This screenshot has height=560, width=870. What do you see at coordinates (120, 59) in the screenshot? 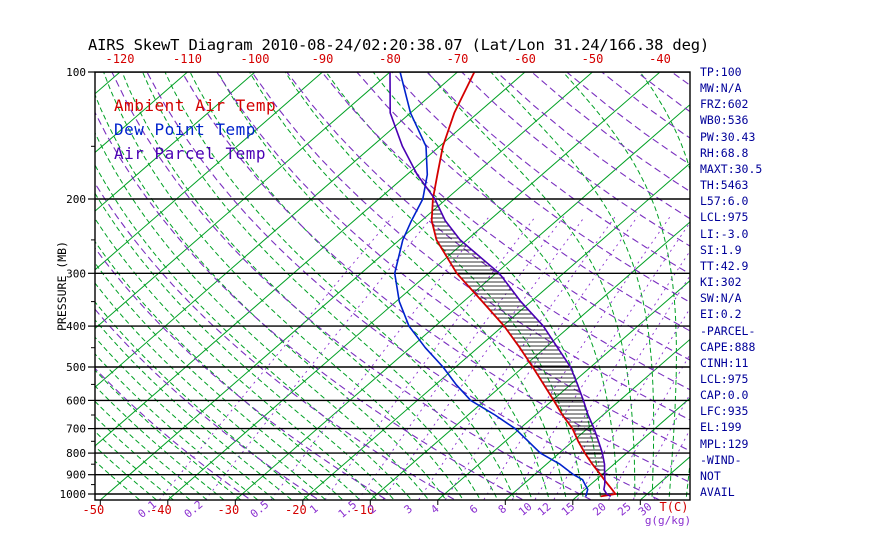
I see `top-temp-label: -120` at bounding box center [120, 59].